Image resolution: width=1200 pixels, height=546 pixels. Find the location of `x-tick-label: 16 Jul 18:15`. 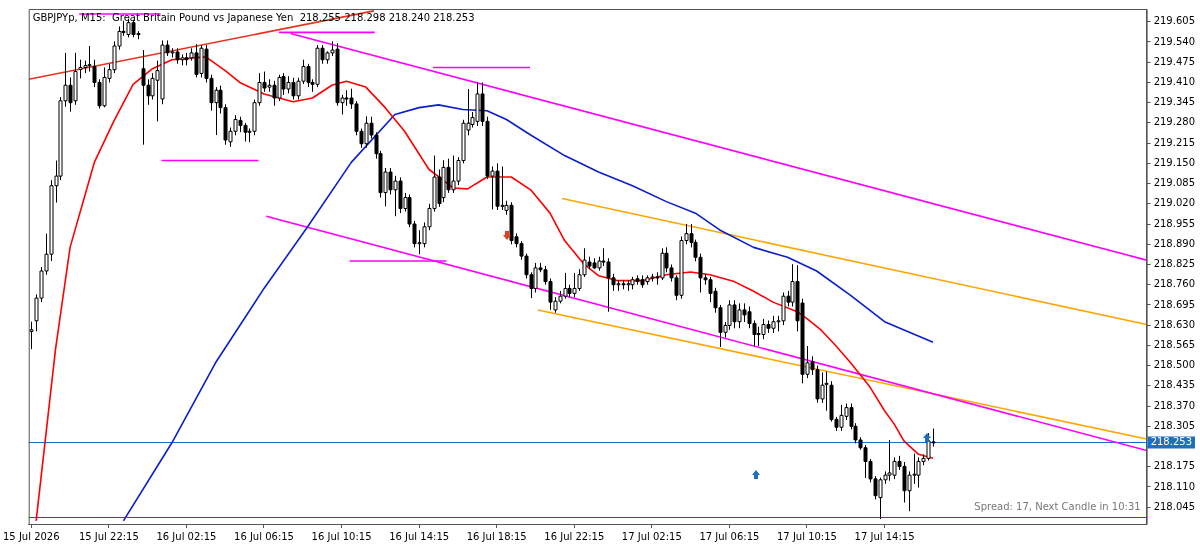

x-tick-label: 16 Jul 18:15 is located at coordinates (496, 536).